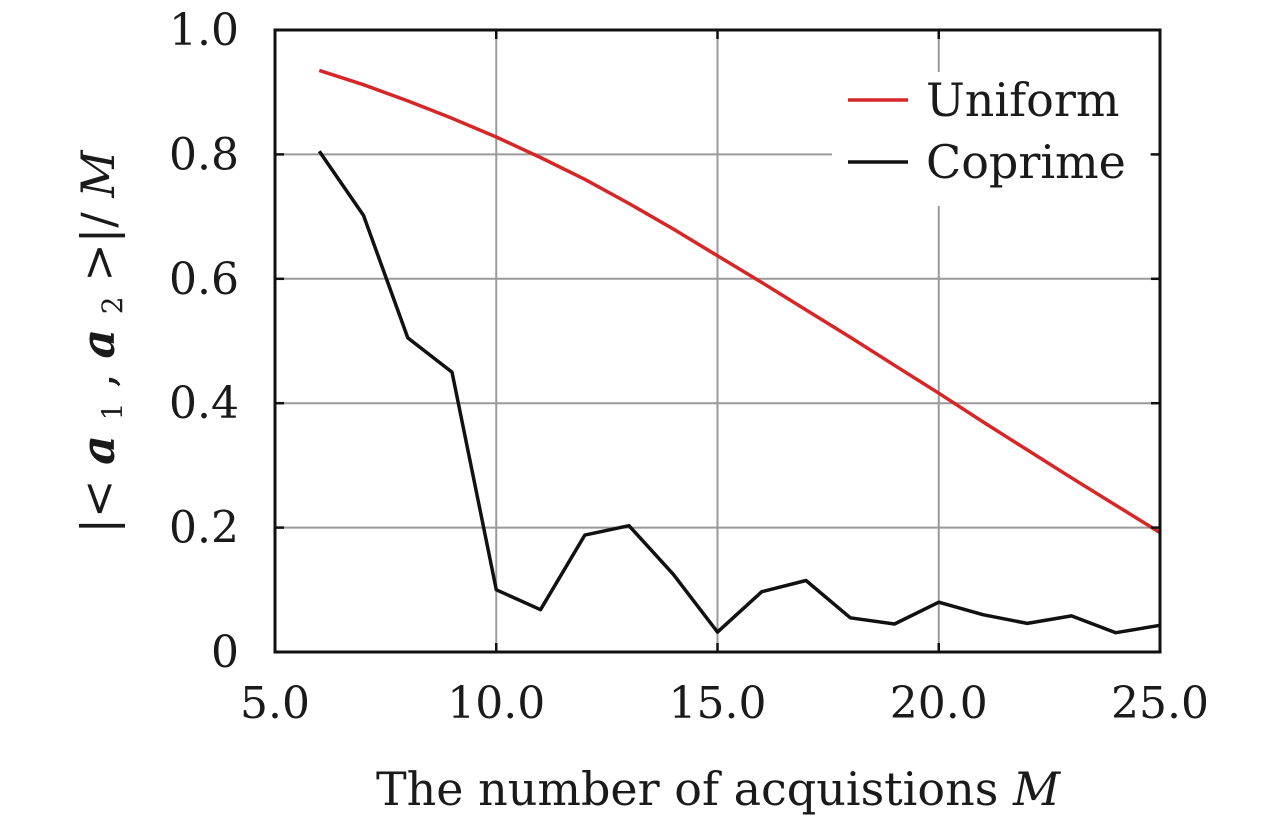 This screenshot has height=821, width=1280. I want to click on x-tick-label: 5.0, so click(275, 703).